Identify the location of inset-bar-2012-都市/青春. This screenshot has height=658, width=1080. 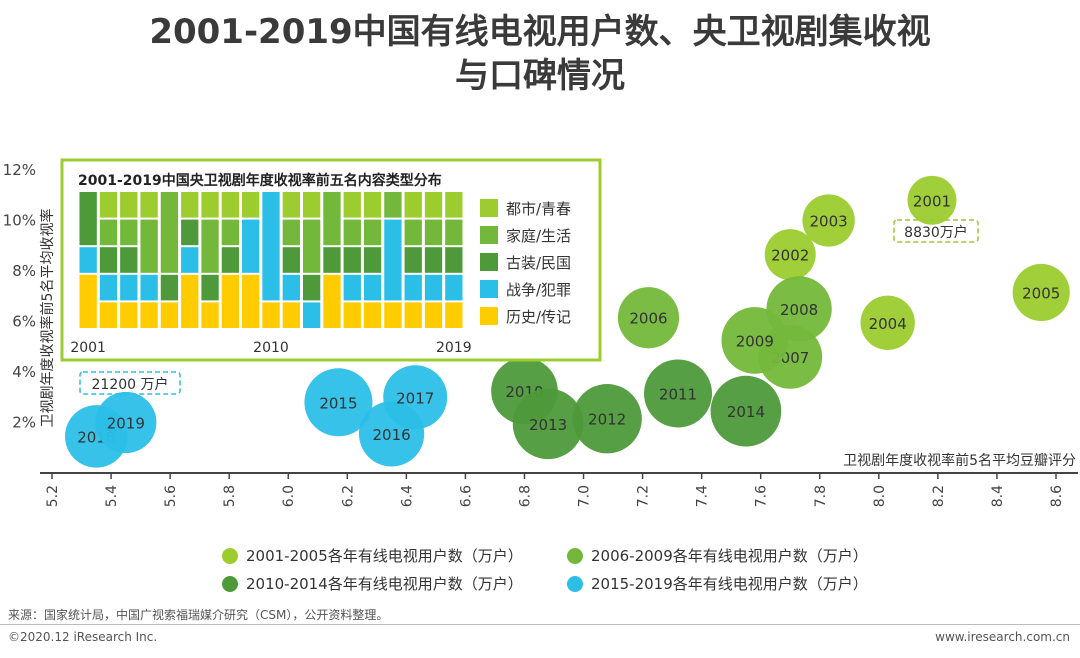
(311, 205).